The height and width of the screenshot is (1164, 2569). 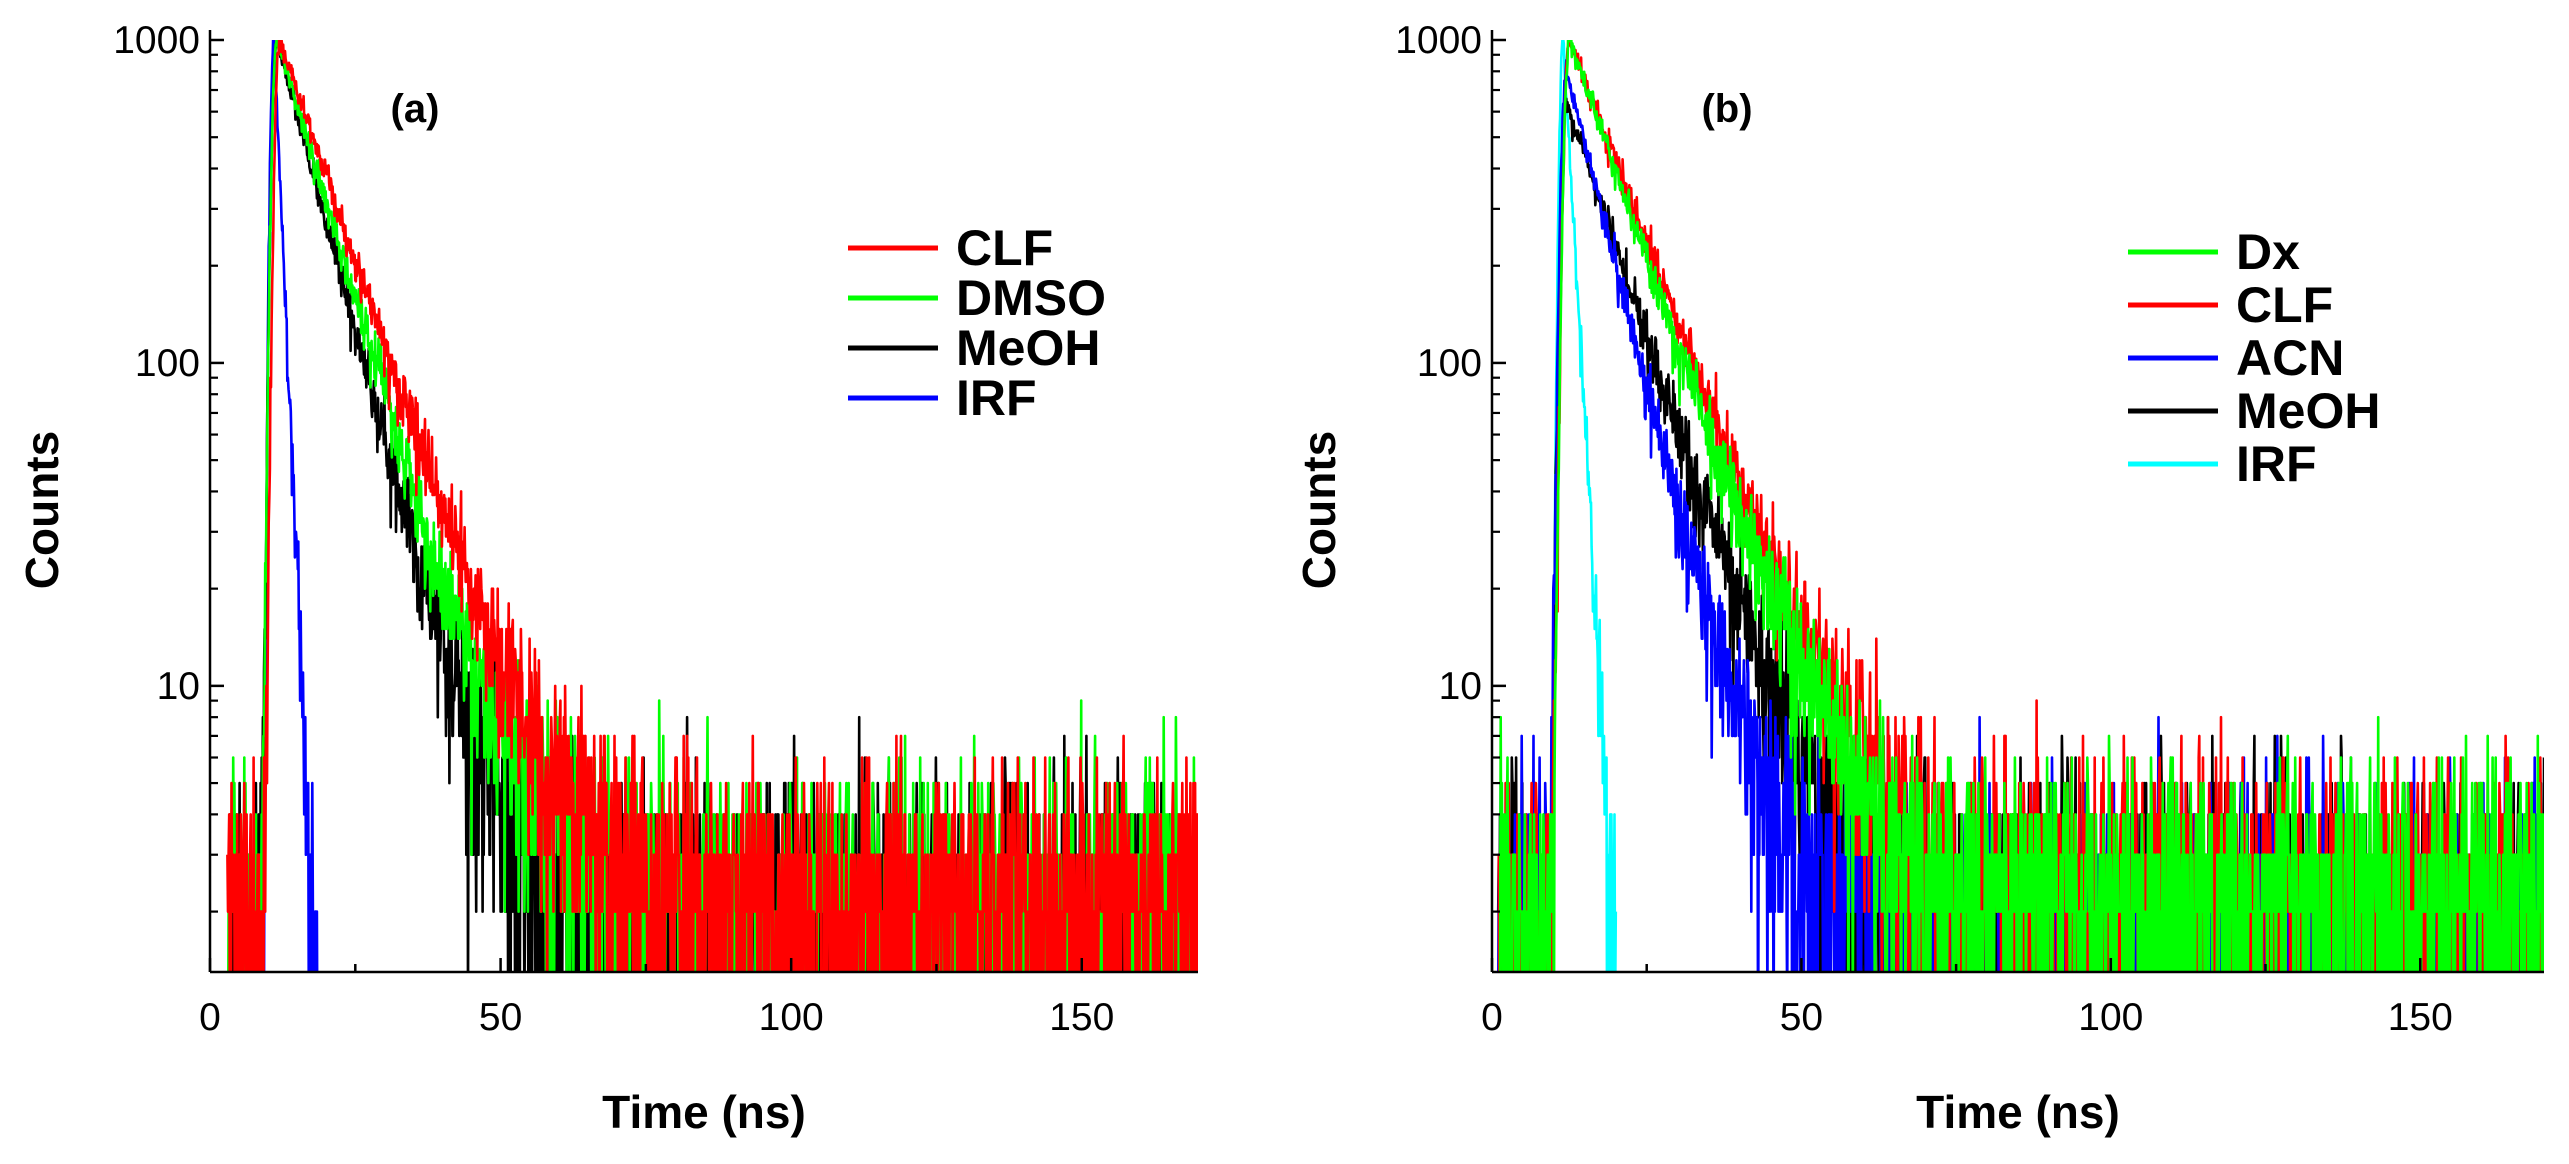 What do you see at coordinates (2420, 1017) in the screenshot?
I see `panel-b-x-tick-label: 150` at bounding box center [2420, 1017].